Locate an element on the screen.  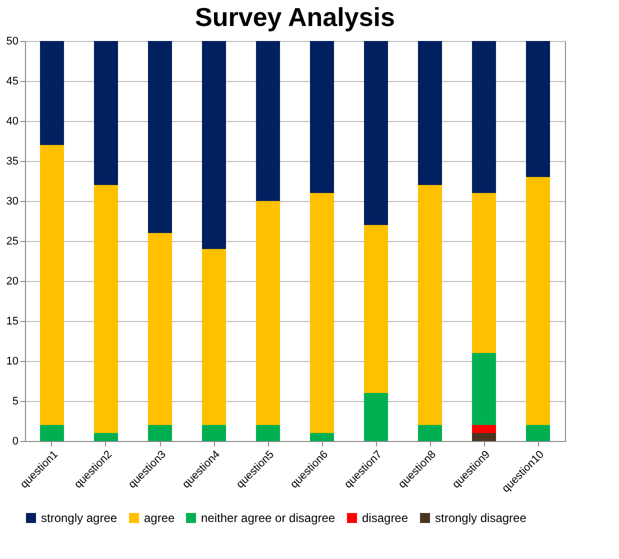
legend-label: neither agree or disagree is located at coordinates (268, 518).